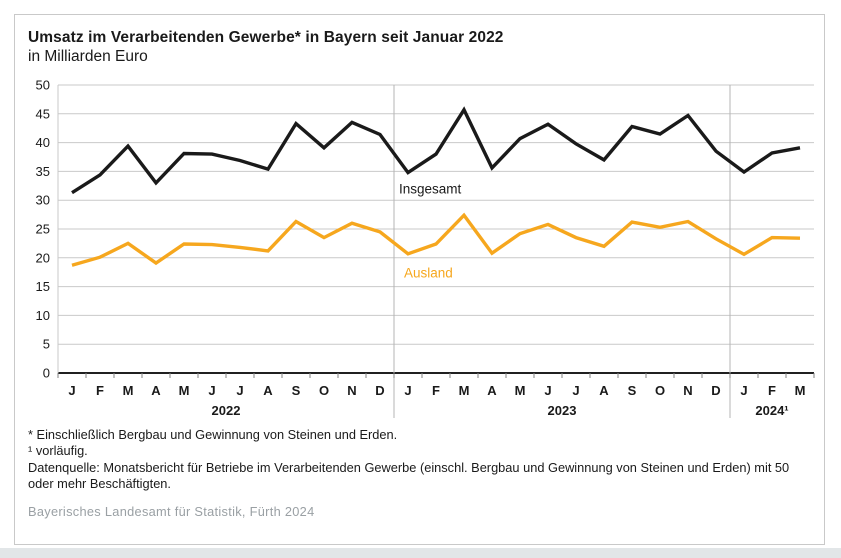  Describe the element at coordinates (43, 286) in the screenshot. I see `svg-text: 15` at that location.